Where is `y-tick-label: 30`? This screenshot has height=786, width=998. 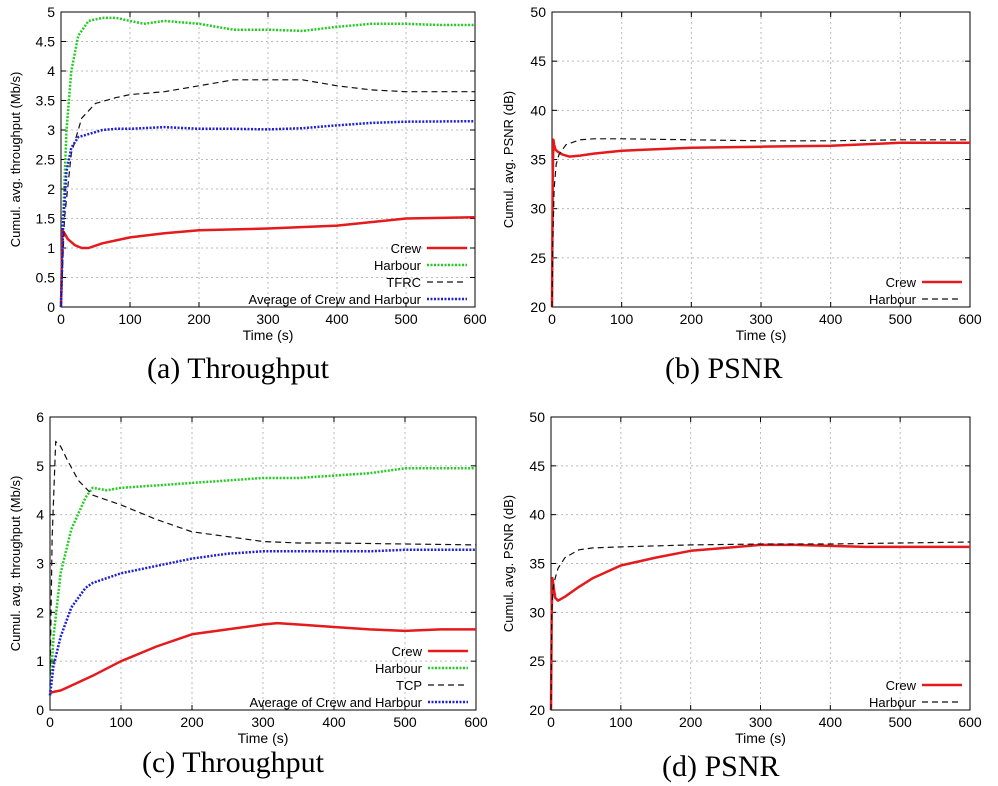
y-tick-label: 30 is located at coordinates (537, 612).